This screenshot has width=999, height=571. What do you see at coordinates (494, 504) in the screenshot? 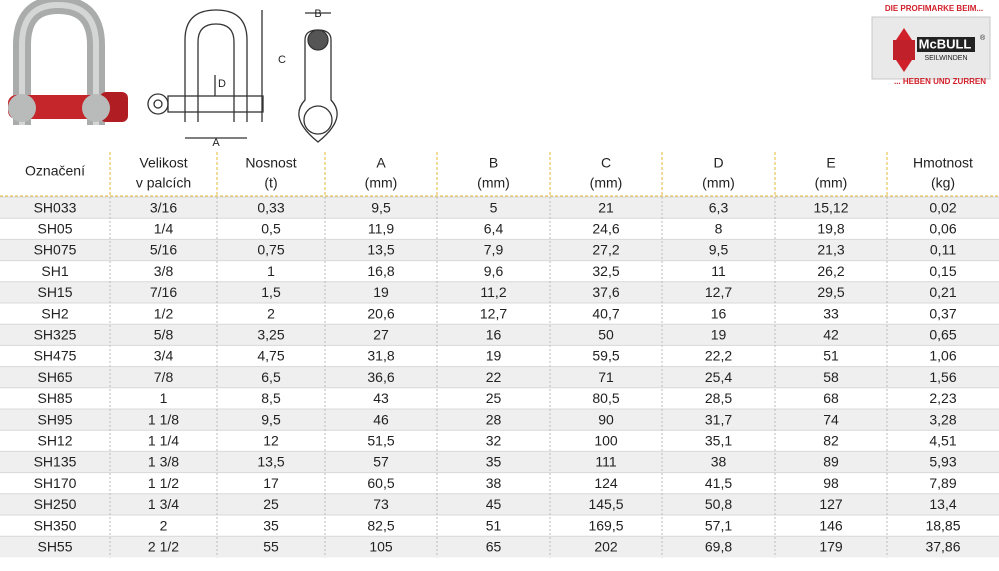
I see `table-cell: 45` at bounding box center [494, 504].